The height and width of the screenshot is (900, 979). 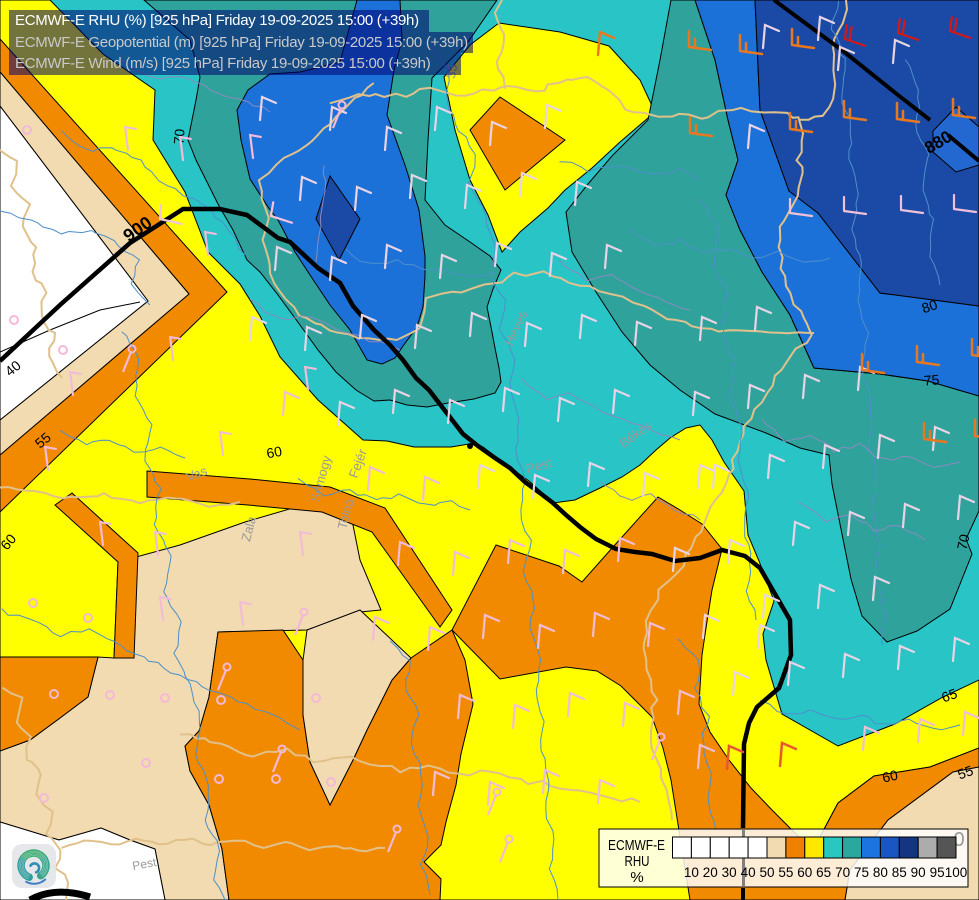 I want to click on svg-text: 40, so click(x=748, y=872).